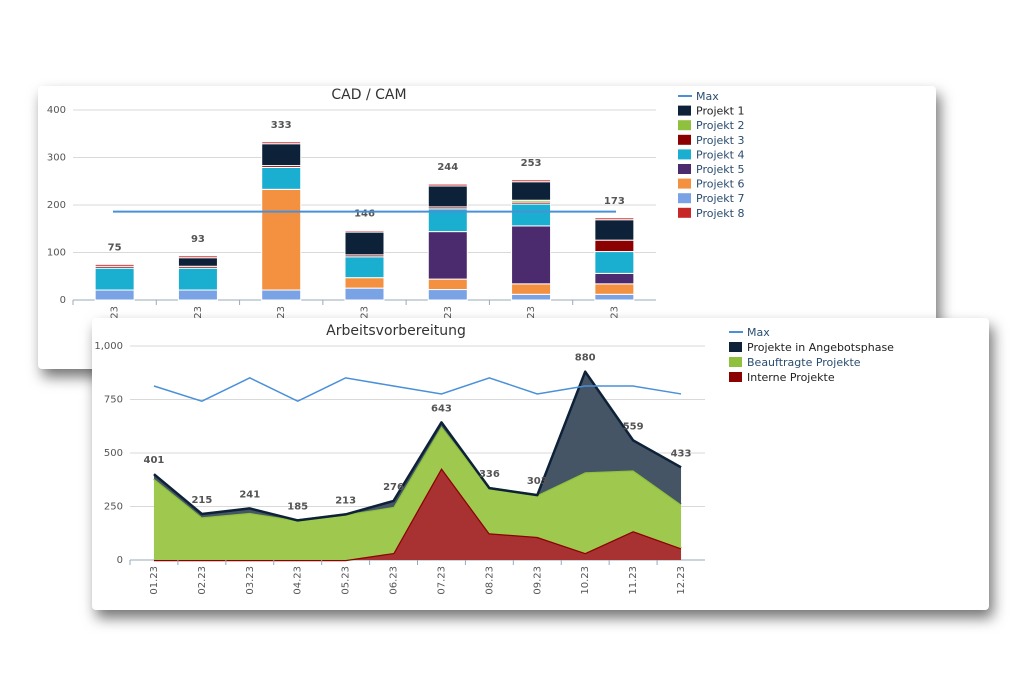 This screenshot has height=683, width=1024. Describe the element at coordinates (154, 580) in the screenshot. I see `x-tick-label: 01.23` at that location.